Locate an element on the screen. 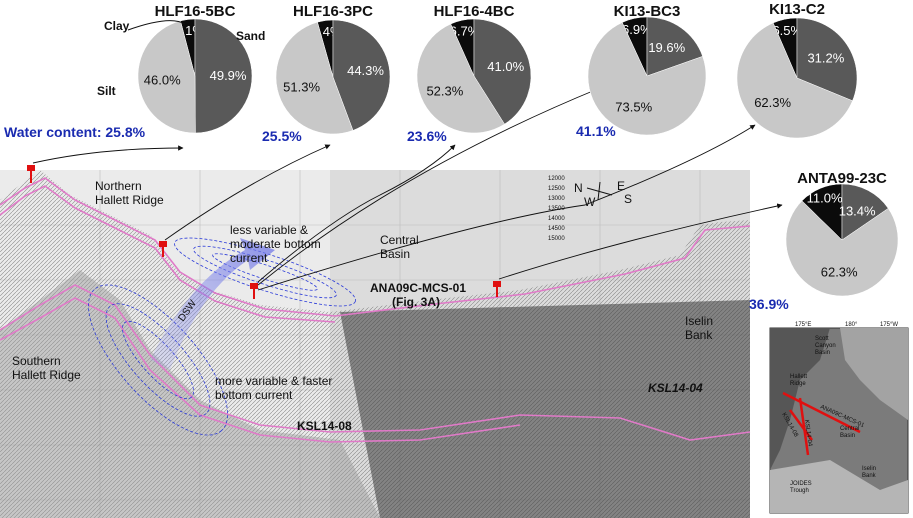  legend-clay: Clay is located at coordinates (117, 26).